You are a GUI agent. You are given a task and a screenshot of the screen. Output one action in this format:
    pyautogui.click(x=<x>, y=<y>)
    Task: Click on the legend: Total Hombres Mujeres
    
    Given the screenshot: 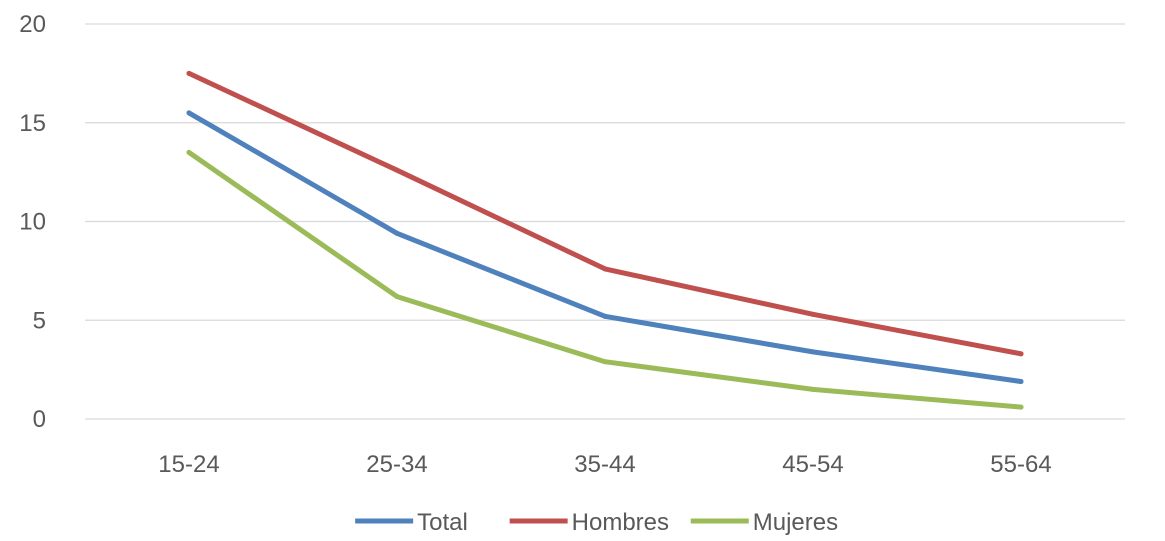 What is the action you would take?
    pyautogui.click(x=596, y=522)
    